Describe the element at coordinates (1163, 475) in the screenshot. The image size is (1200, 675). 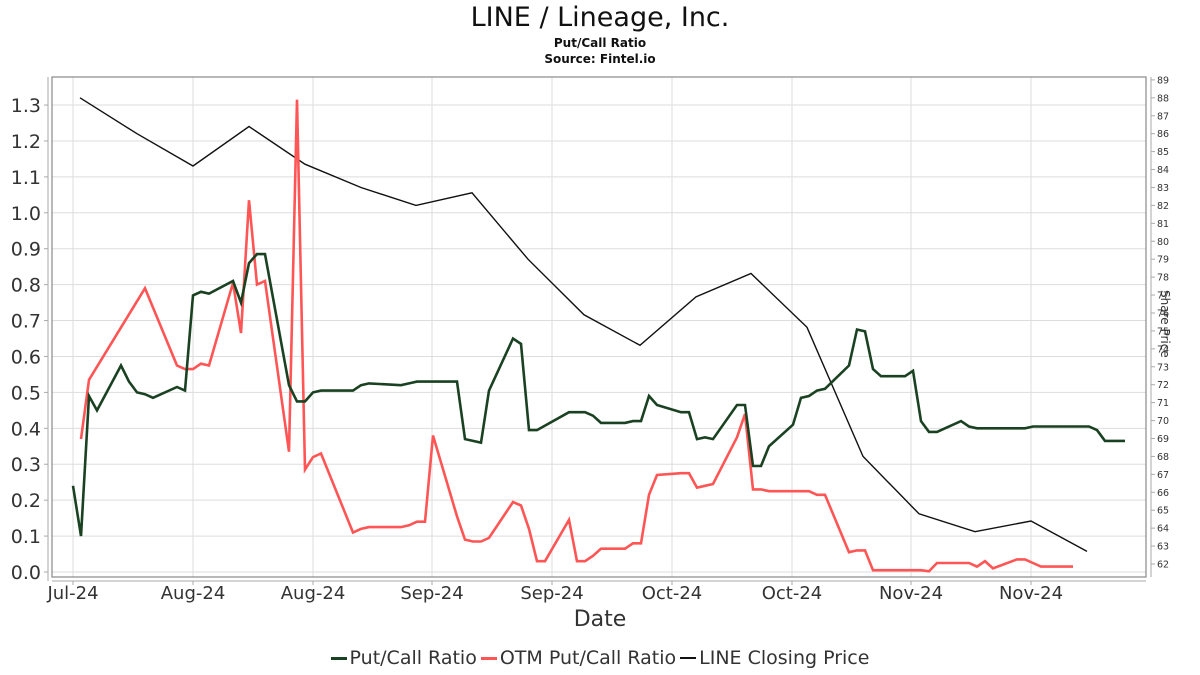
I see `right-tick-label: 67` at that location.